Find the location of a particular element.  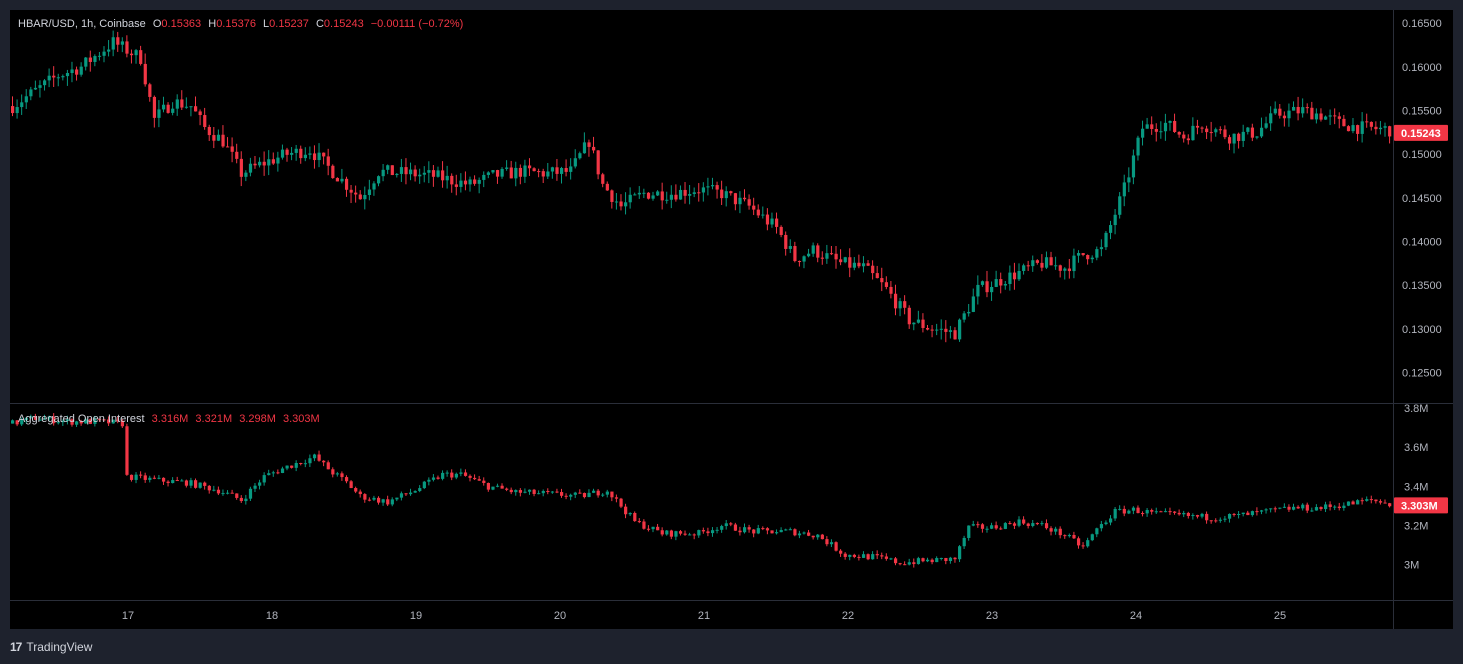

time-tick-label: 24 is located at coordinates (1136, 616).